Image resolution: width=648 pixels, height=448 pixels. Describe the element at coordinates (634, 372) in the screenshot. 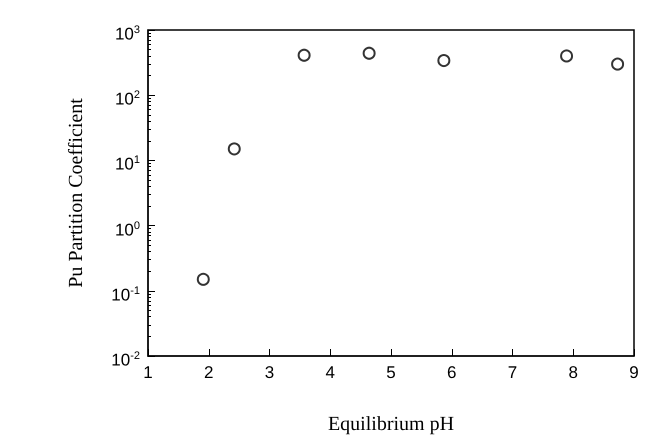

I see `x-tick-label: 9` at that location.